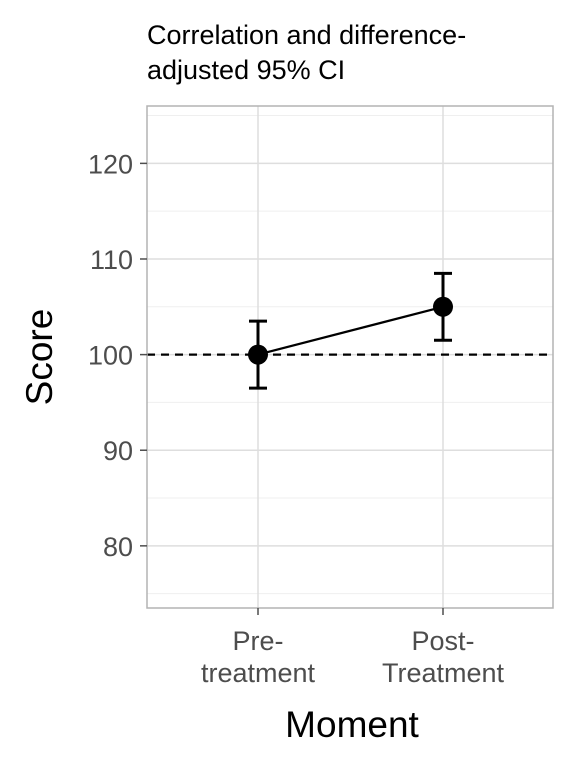  What do you see at coordinates (246, 70) in the screenshot?
I see `chart-title-line-2: adjusted 95% CI` at bounding box center [246, 70].